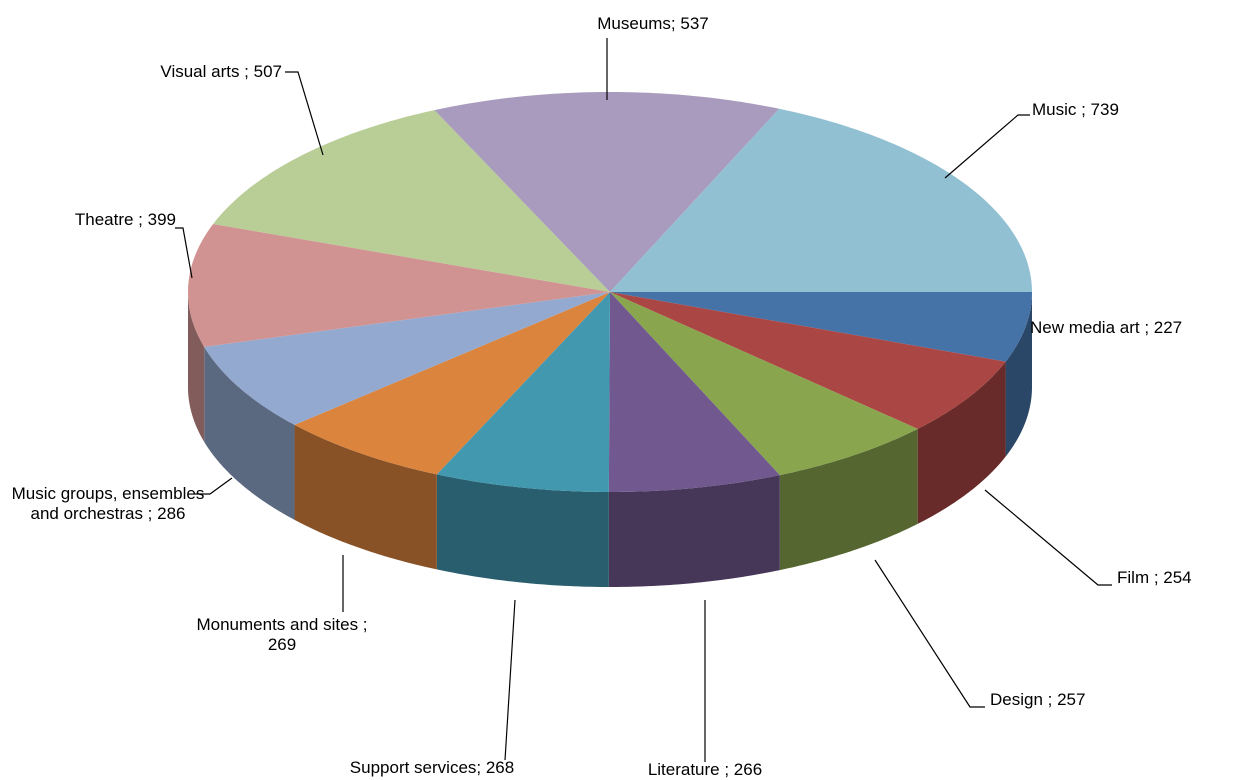 Image resolution: width=1246 pixels, height=780 pixels. Describe the element at coordinates (1106, 327) in the screenshot. I see `data-label: New media art ; 227` at that location.